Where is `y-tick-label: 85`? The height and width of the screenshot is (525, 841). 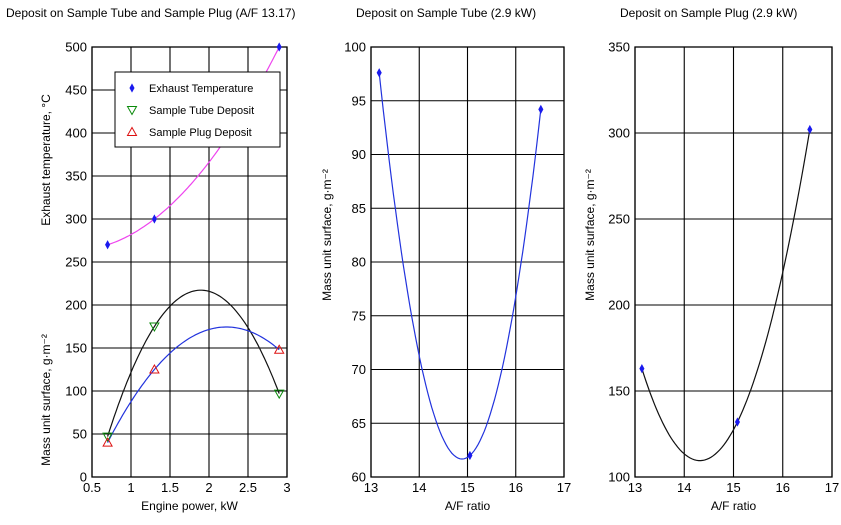 y-tick-label: 85 is located at coordinates (359, 208).